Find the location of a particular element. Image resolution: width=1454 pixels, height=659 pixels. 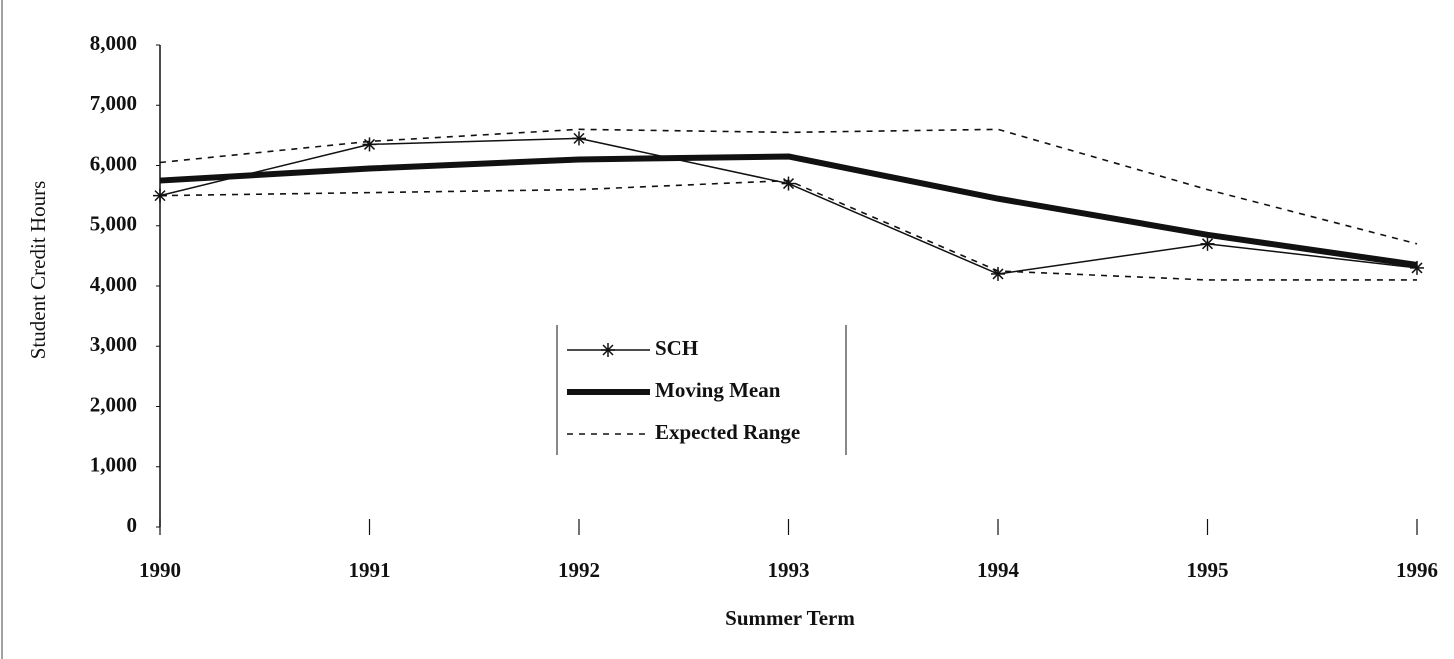

x-axis-label: Summer Term is located at coordinates (790, 618).